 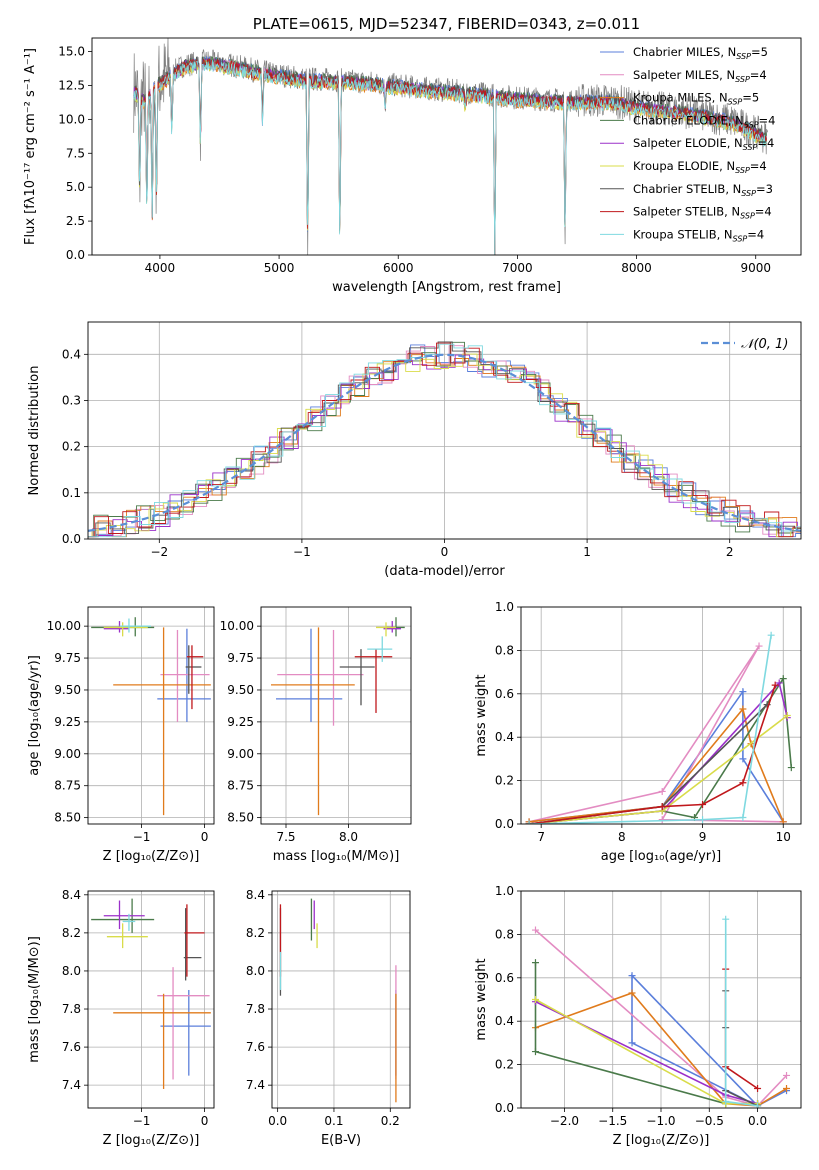 I want to click on x-tick-label: 8.0, so click(x=348, y=837).